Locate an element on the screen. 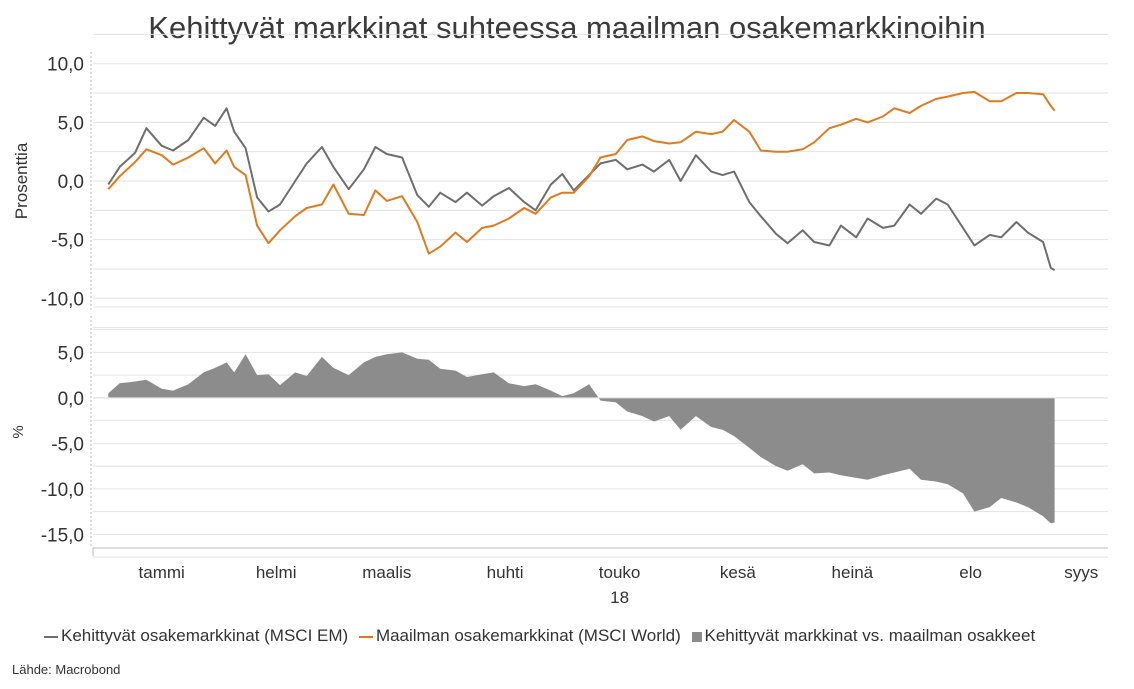 This screenshot has height=689, width=1134. x-year-label: 18 is located at coordinates (619, 597).